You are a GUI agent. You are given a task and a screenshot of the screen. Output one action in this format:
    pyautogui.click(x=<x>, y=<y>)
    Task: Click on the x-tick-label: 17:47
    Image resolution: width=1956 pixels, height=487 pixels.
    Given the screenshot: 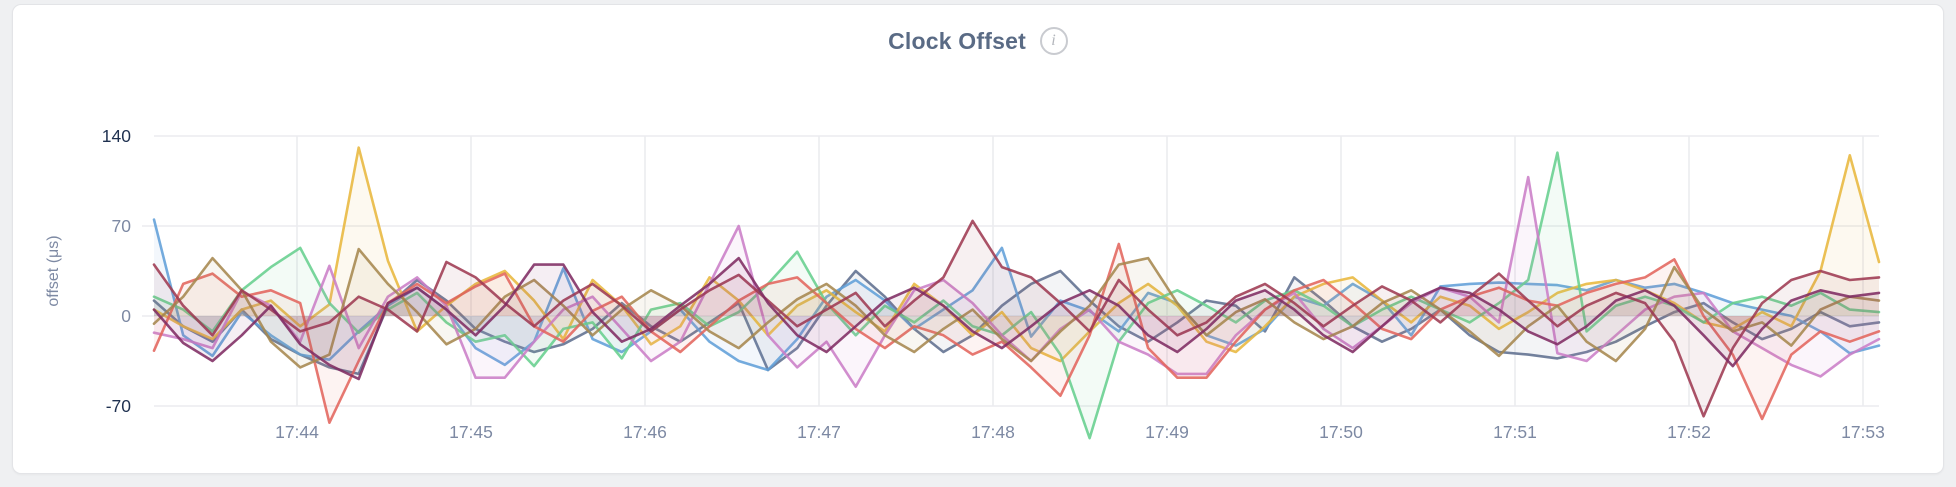 What is the action you would take?
    pyautogui.click(x=819, y=432)
    